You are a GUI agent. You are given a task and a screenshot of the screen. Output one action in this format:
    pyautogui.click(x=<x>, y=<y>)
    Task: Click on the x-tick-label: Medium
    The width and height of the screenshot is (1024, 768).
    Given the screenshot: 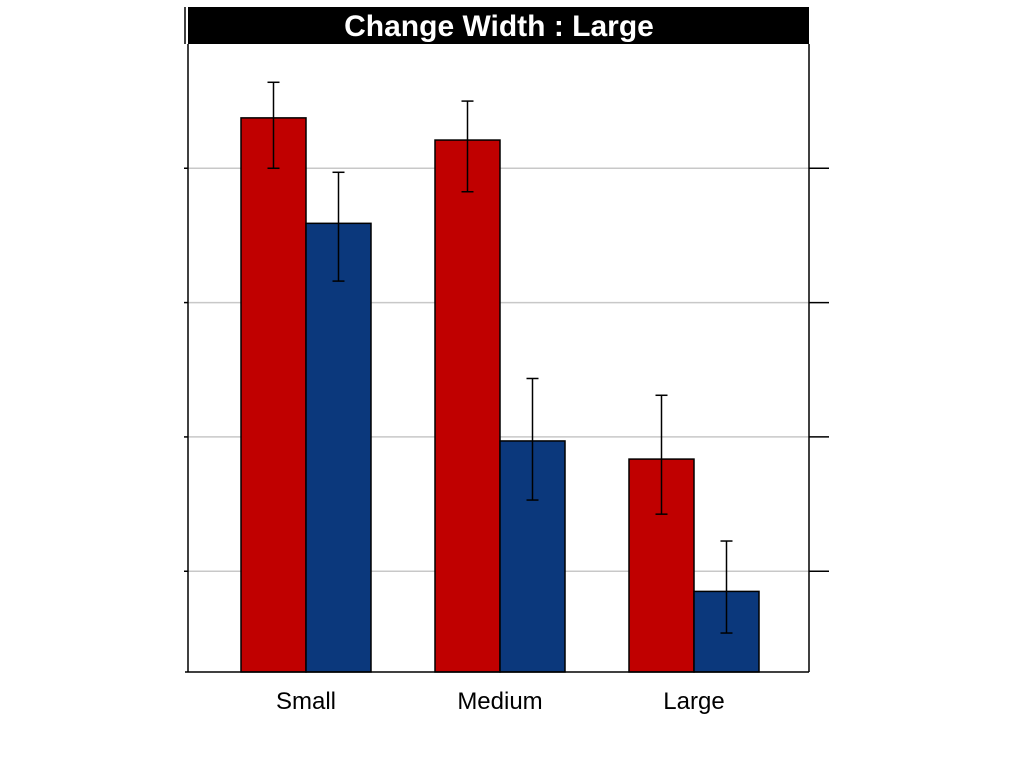 What is the action you would take?
    pyautogui.click(x=499, y=701)
    